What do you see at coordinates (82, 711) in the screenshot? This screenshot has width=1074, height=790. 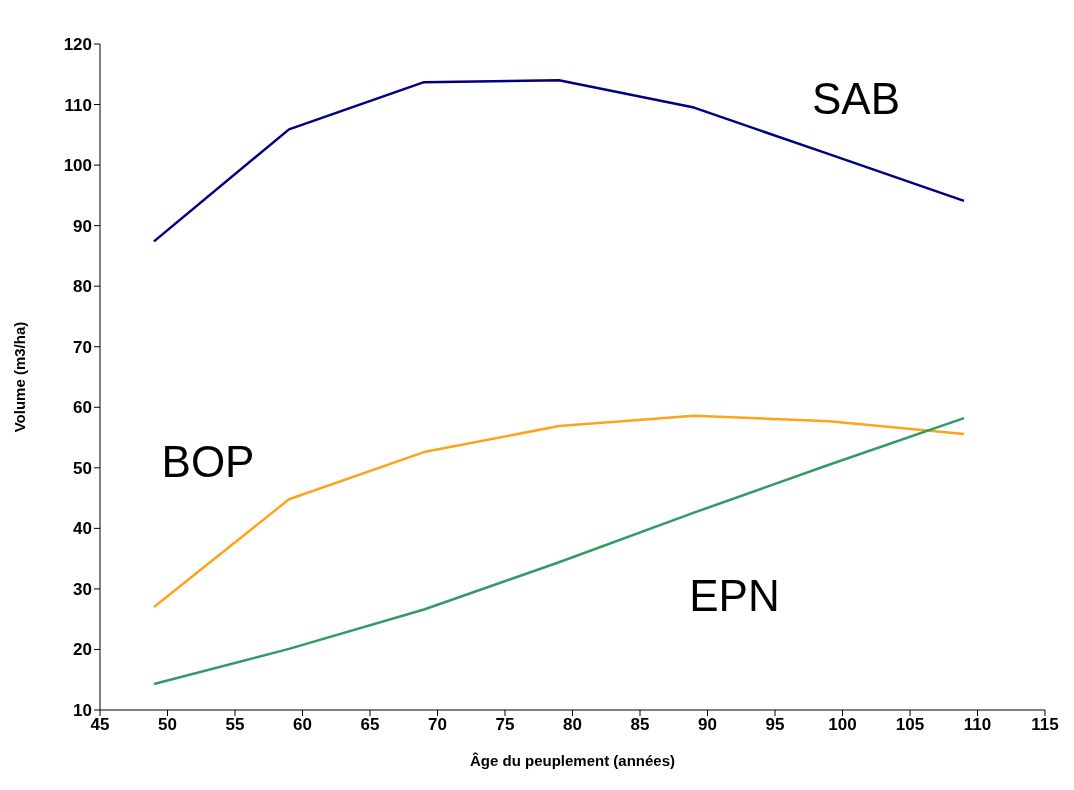 I see `y-tick-label: 10` at bounding box center [82, 711].